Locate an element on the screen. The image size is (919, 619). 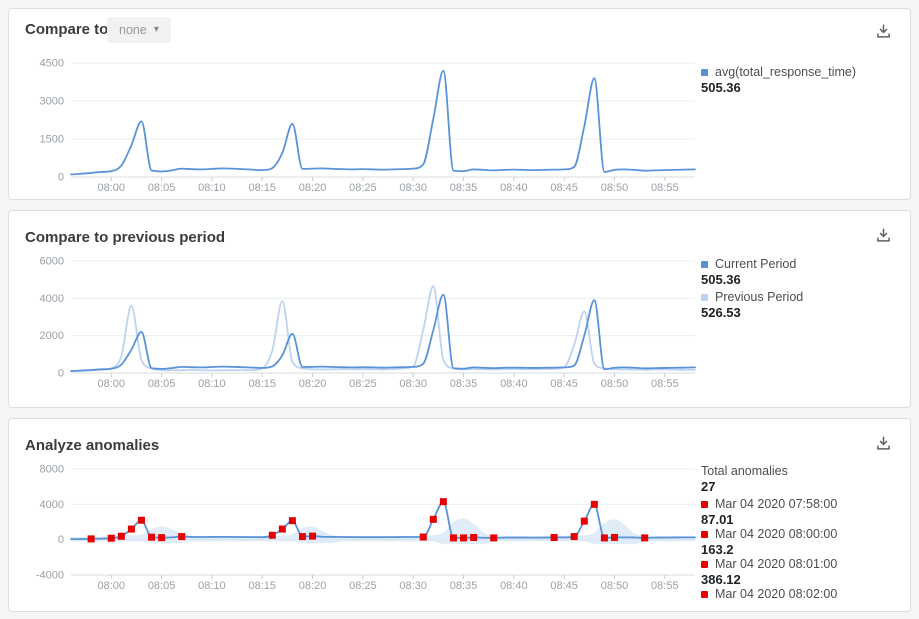
series-label: Previous Period is located at coordinates (759, 297).